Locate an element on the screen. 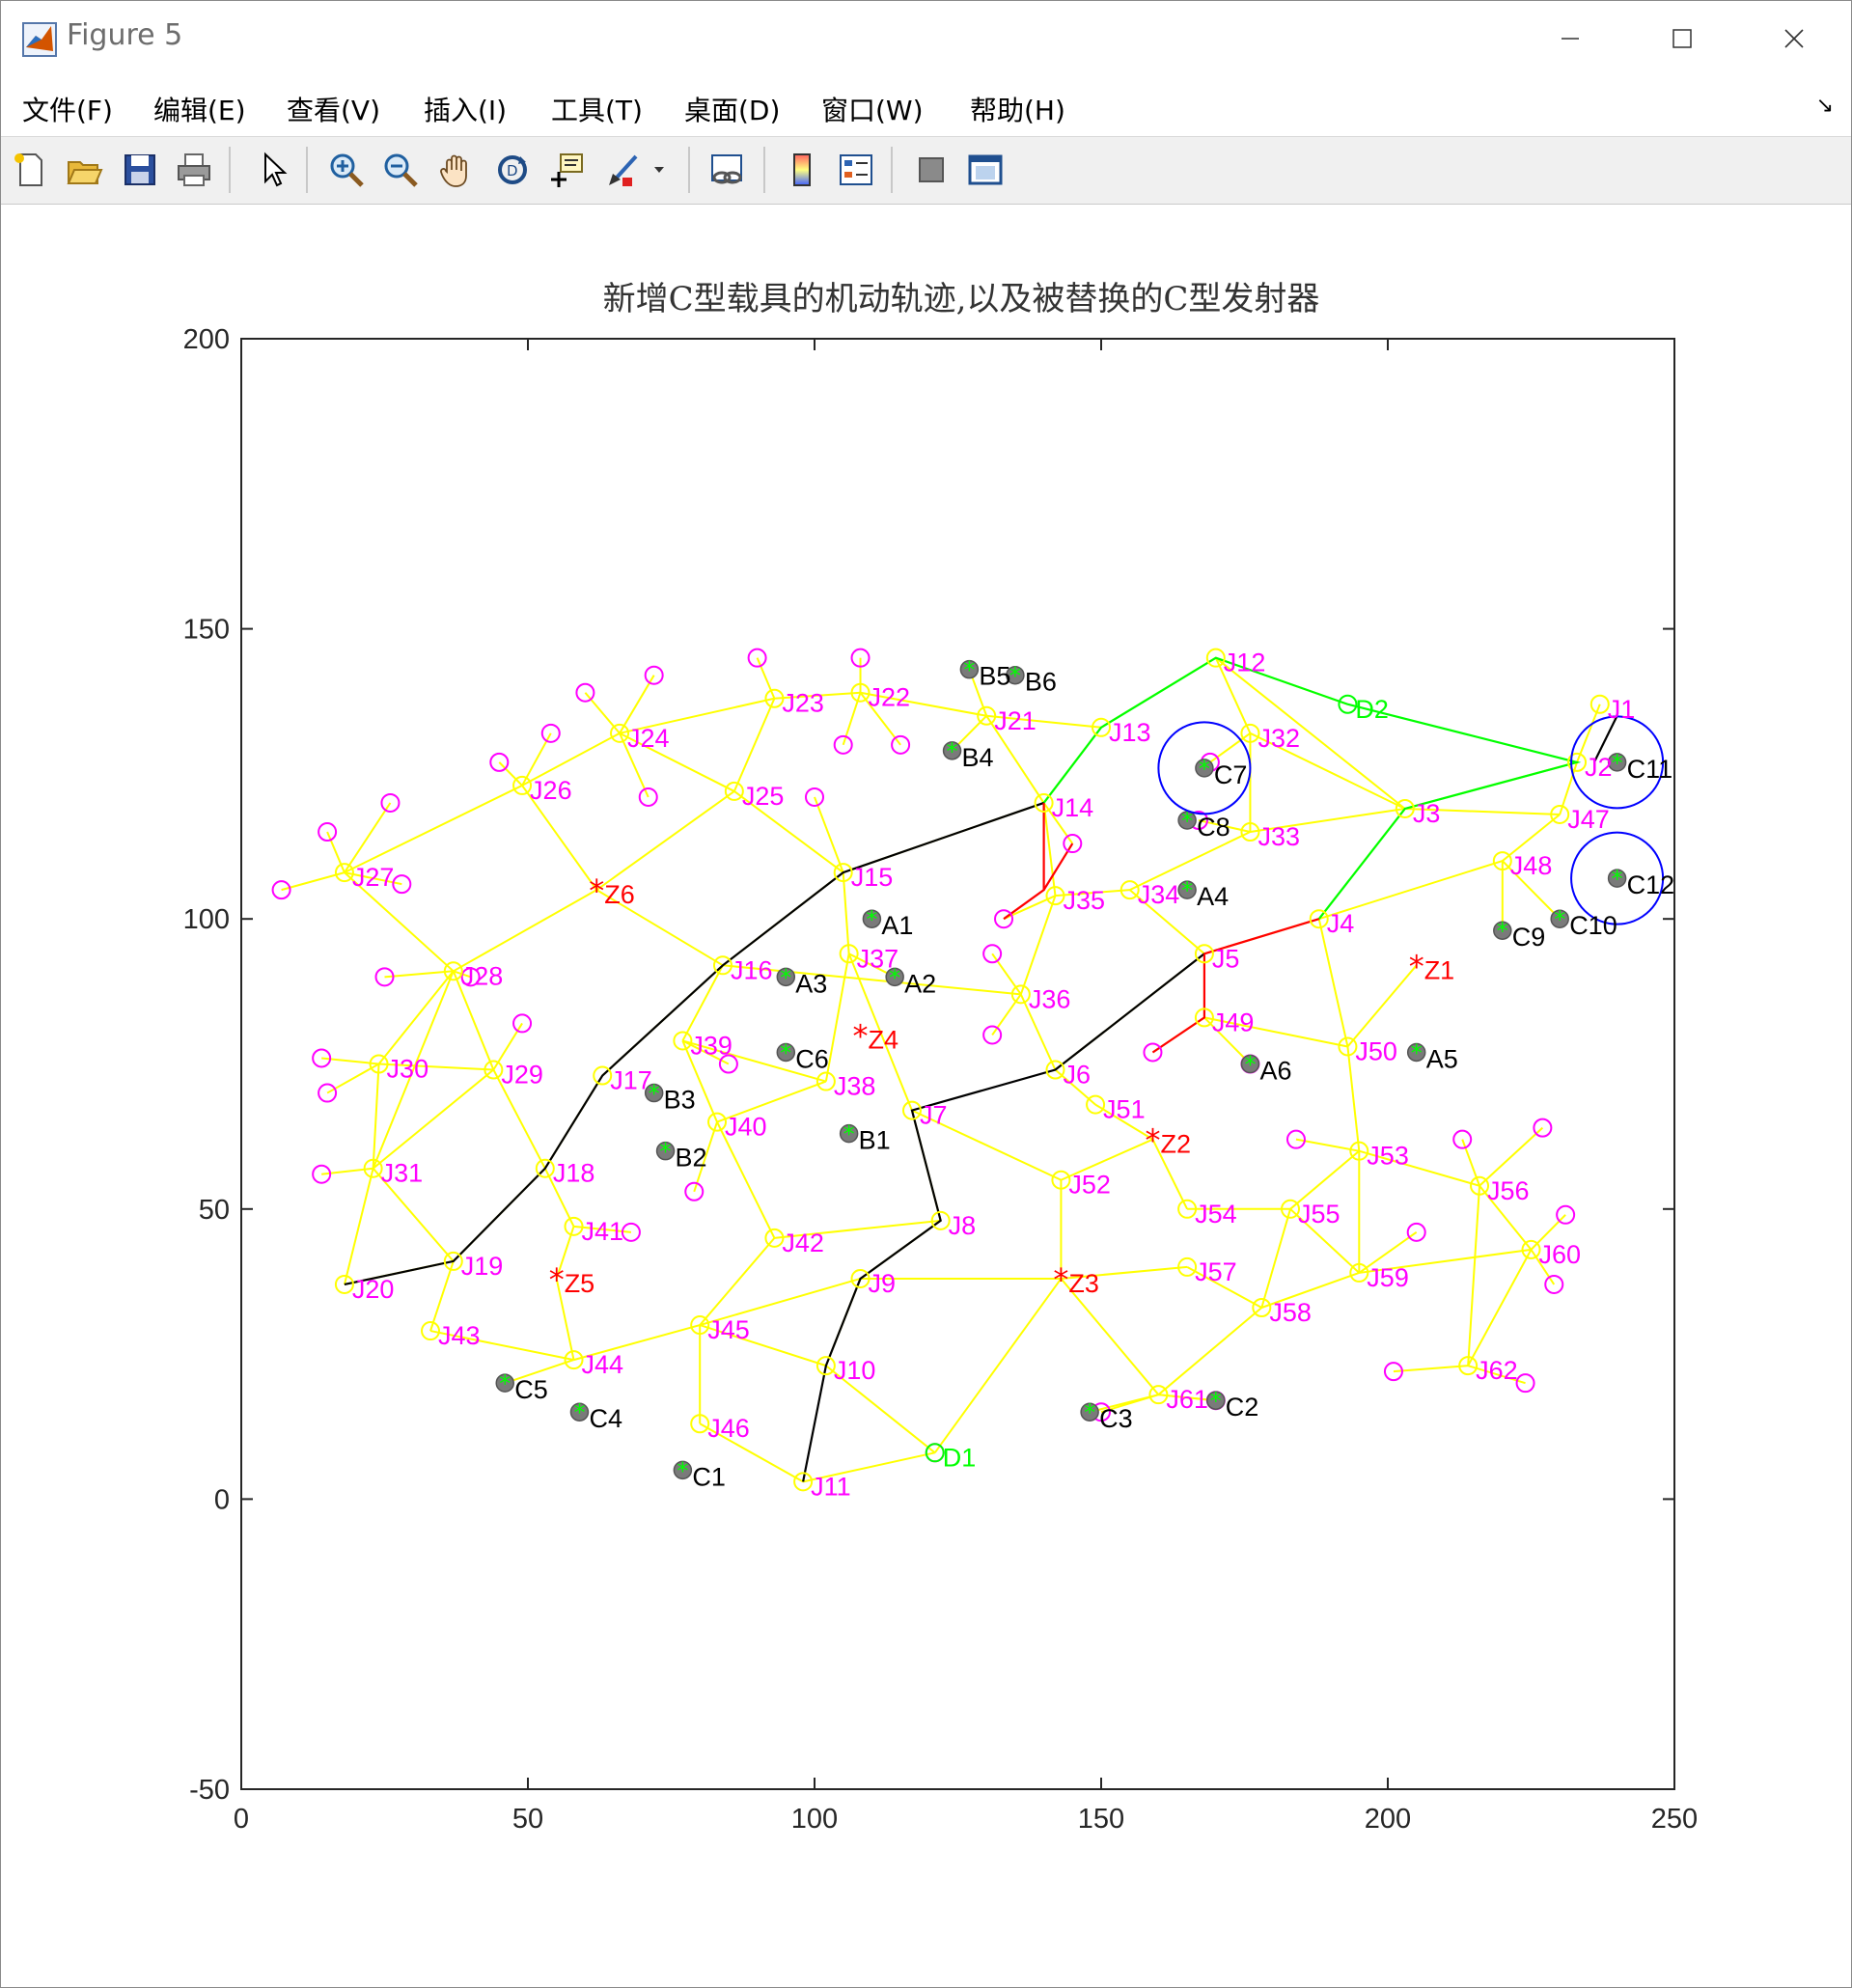 This screenshot has height=1988, width=1852. junction-label: J34 is located at coordinates (1159, 894).